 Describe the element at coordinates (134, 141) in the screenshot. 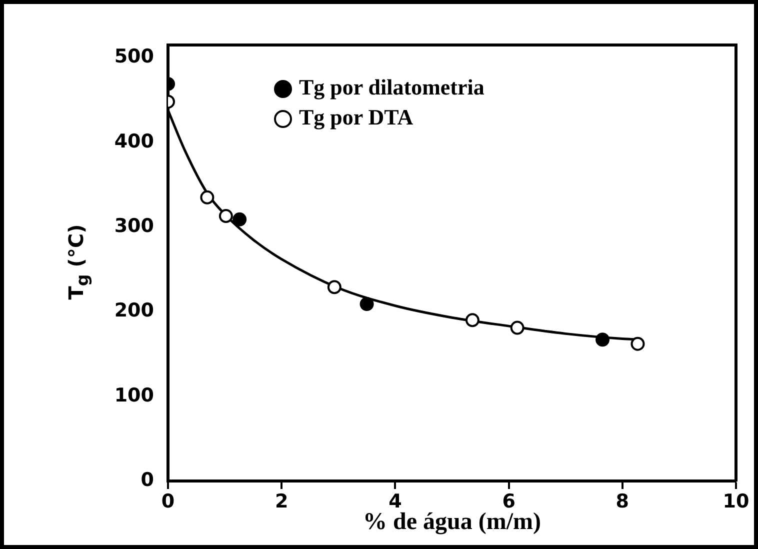

I see `y-tick-label: 400` at that location.